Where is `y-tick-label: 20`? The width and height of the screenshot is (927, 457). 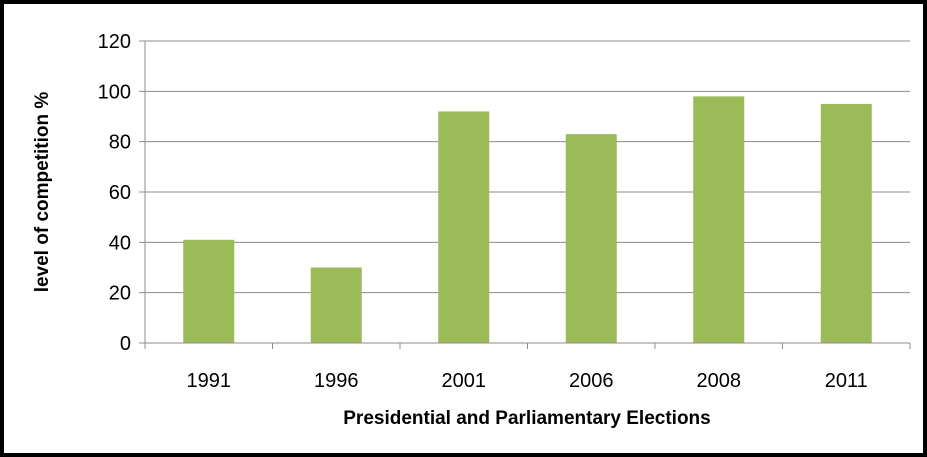
y-tick-label: 20 is located at coordinates (120, 294).